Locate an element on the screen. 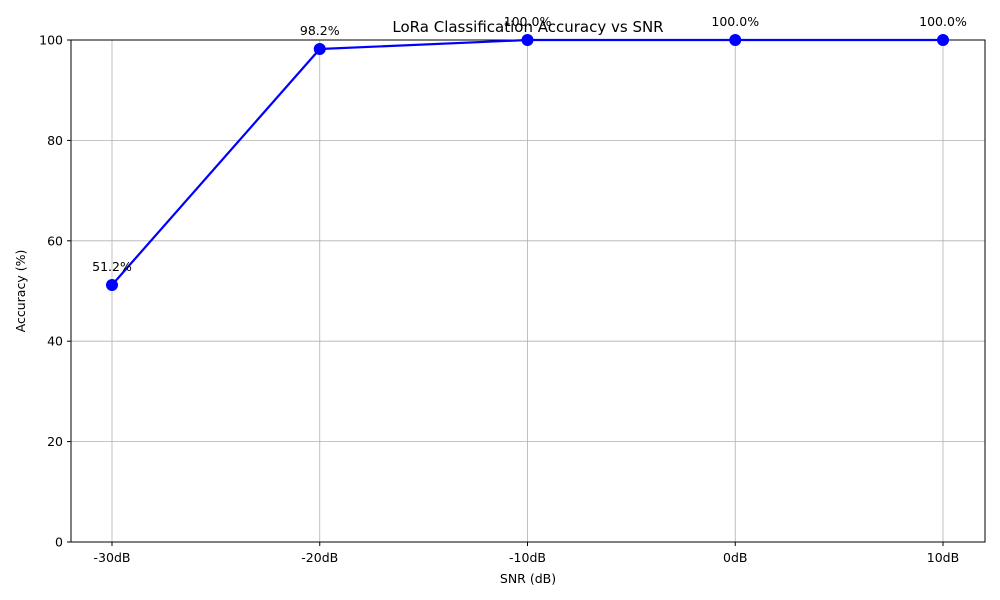 The image size is (1000, 600). y-tick-label: 100 is located at coordinates (51, 40).